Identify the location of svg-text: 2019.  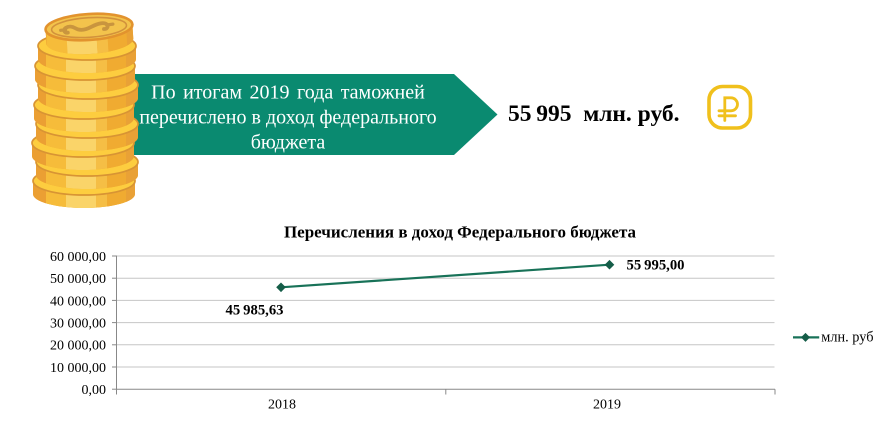
(607, 405).